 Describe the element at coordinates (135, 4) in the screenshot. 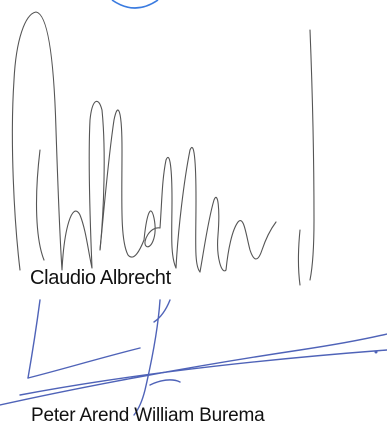

I see `seal-arc` at that location.